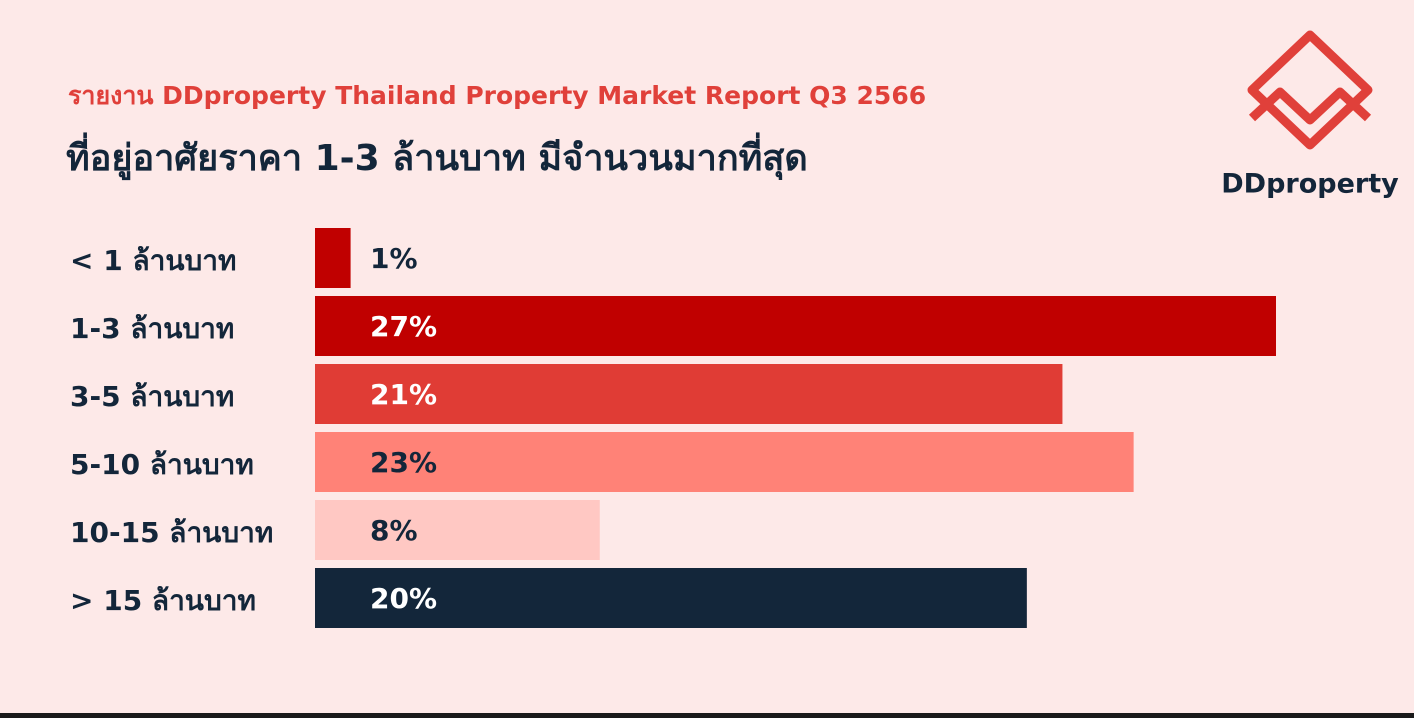 The image size is (1414, 718). Describe the element at coordinates (403, 462) in the screenshot. I see `value-label: 23%` at that location.